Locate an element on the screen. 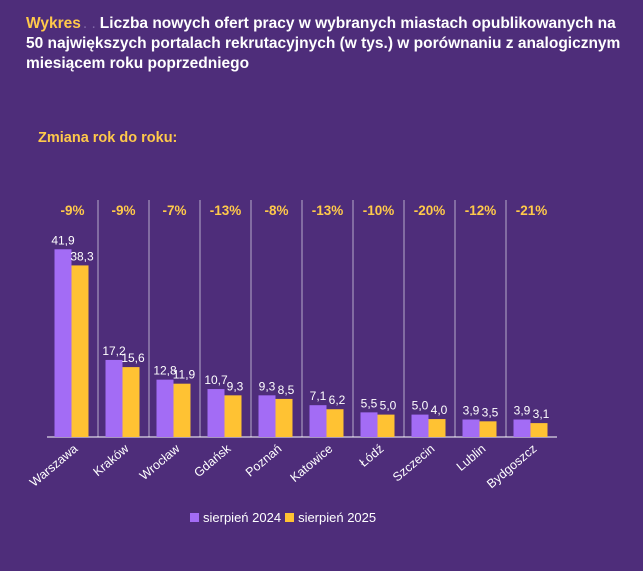 Image resolution: width=643 pixels, height=571 pixels. yoy-subtitle: Zmiana rok do roku: is located at coordinates (108, 138).